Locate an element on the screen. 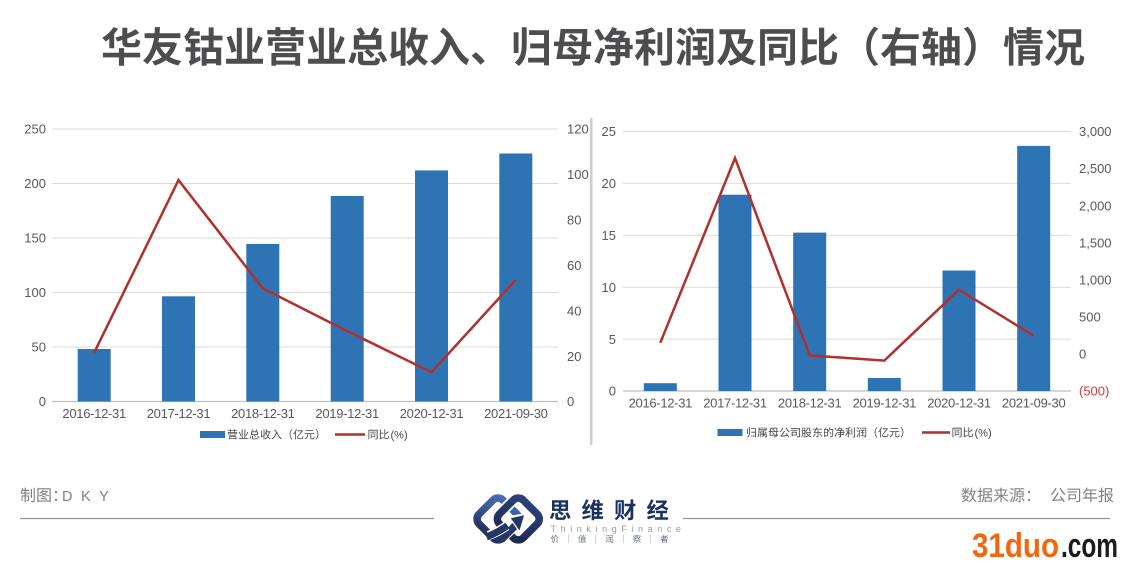  svg-text: 1,000 is located at coordinates (1095, 279).